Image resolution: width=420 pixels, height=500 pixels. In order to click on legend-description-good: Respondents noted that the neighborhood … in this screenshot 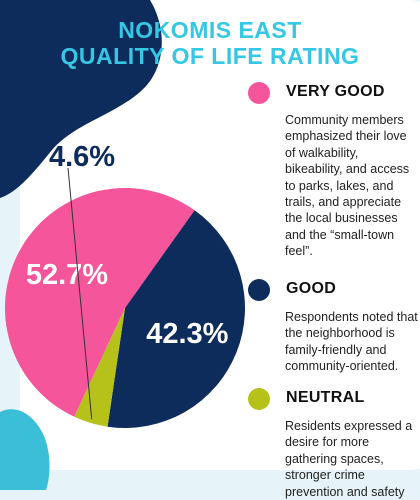, I will do `click(351, 342)`.